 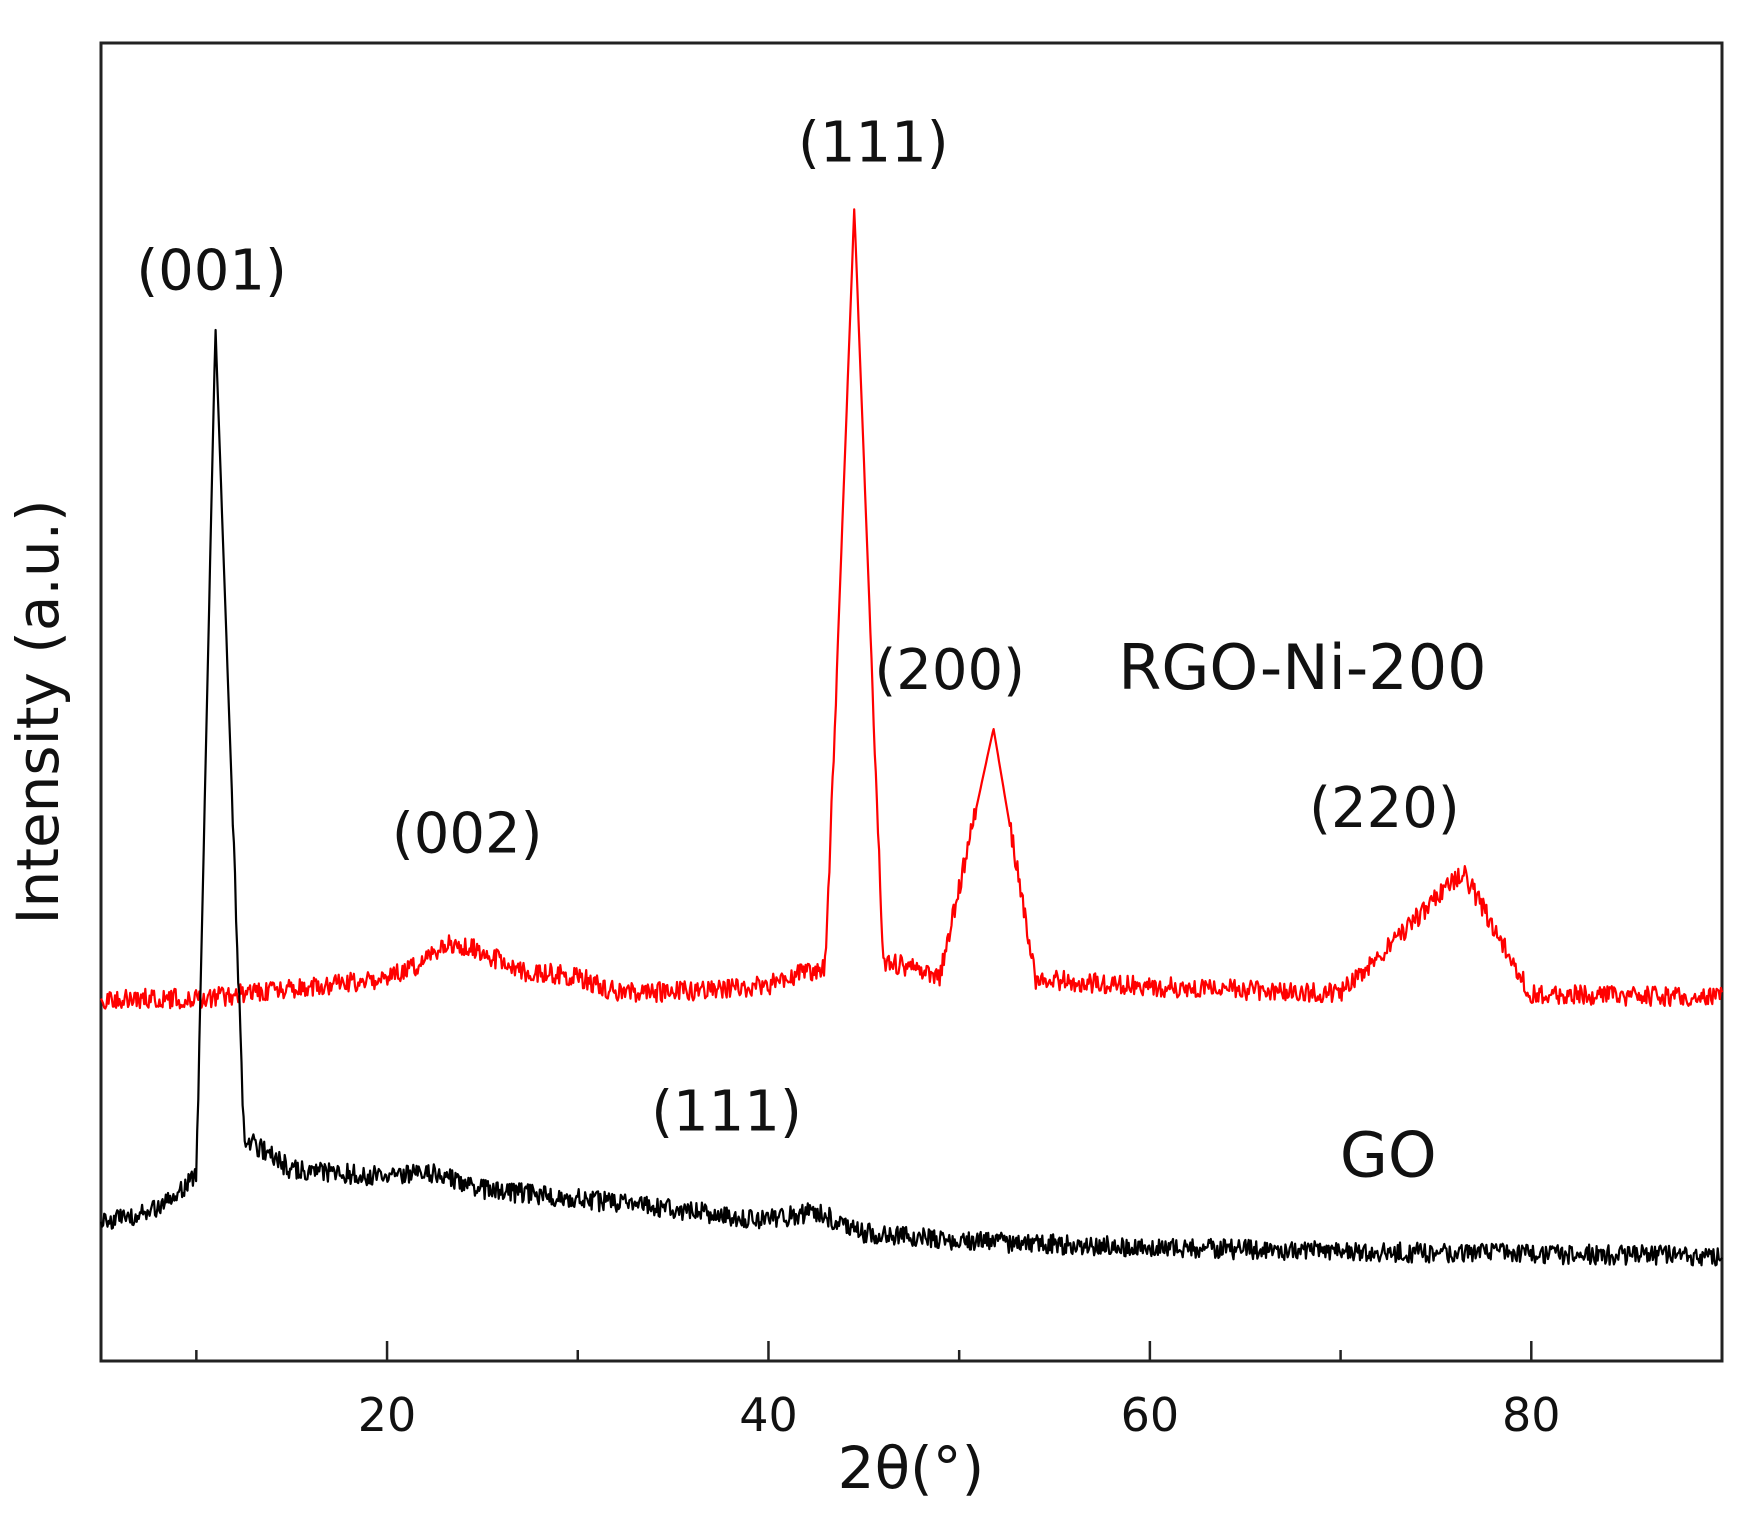 What do you see at coordinates (1531, 1415) in the screenshot?
I see `x-tick-label: 80` at bounding box center [1531, 1415].